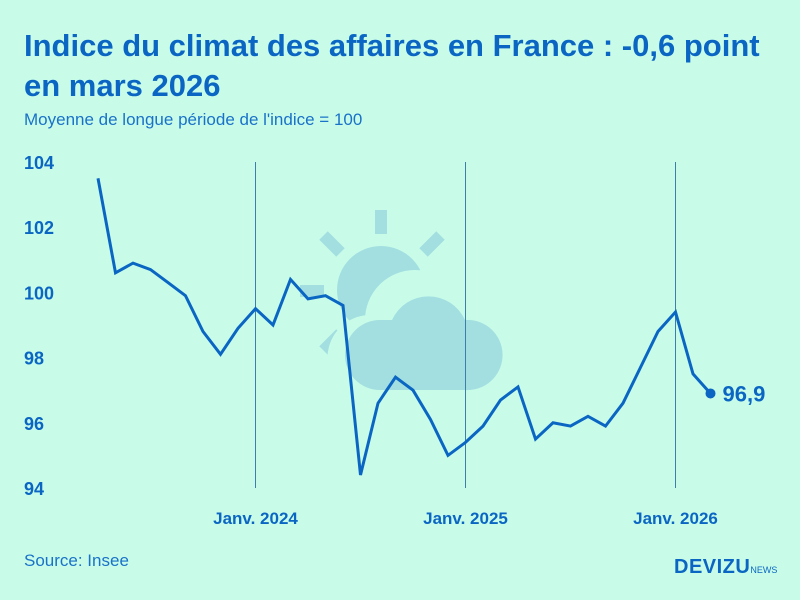 Image resolution: width=800 pixels, height=600 pixels. Describe the element at coordinates (710, 393) in the screenshot. I see `last-data-point` at that location.